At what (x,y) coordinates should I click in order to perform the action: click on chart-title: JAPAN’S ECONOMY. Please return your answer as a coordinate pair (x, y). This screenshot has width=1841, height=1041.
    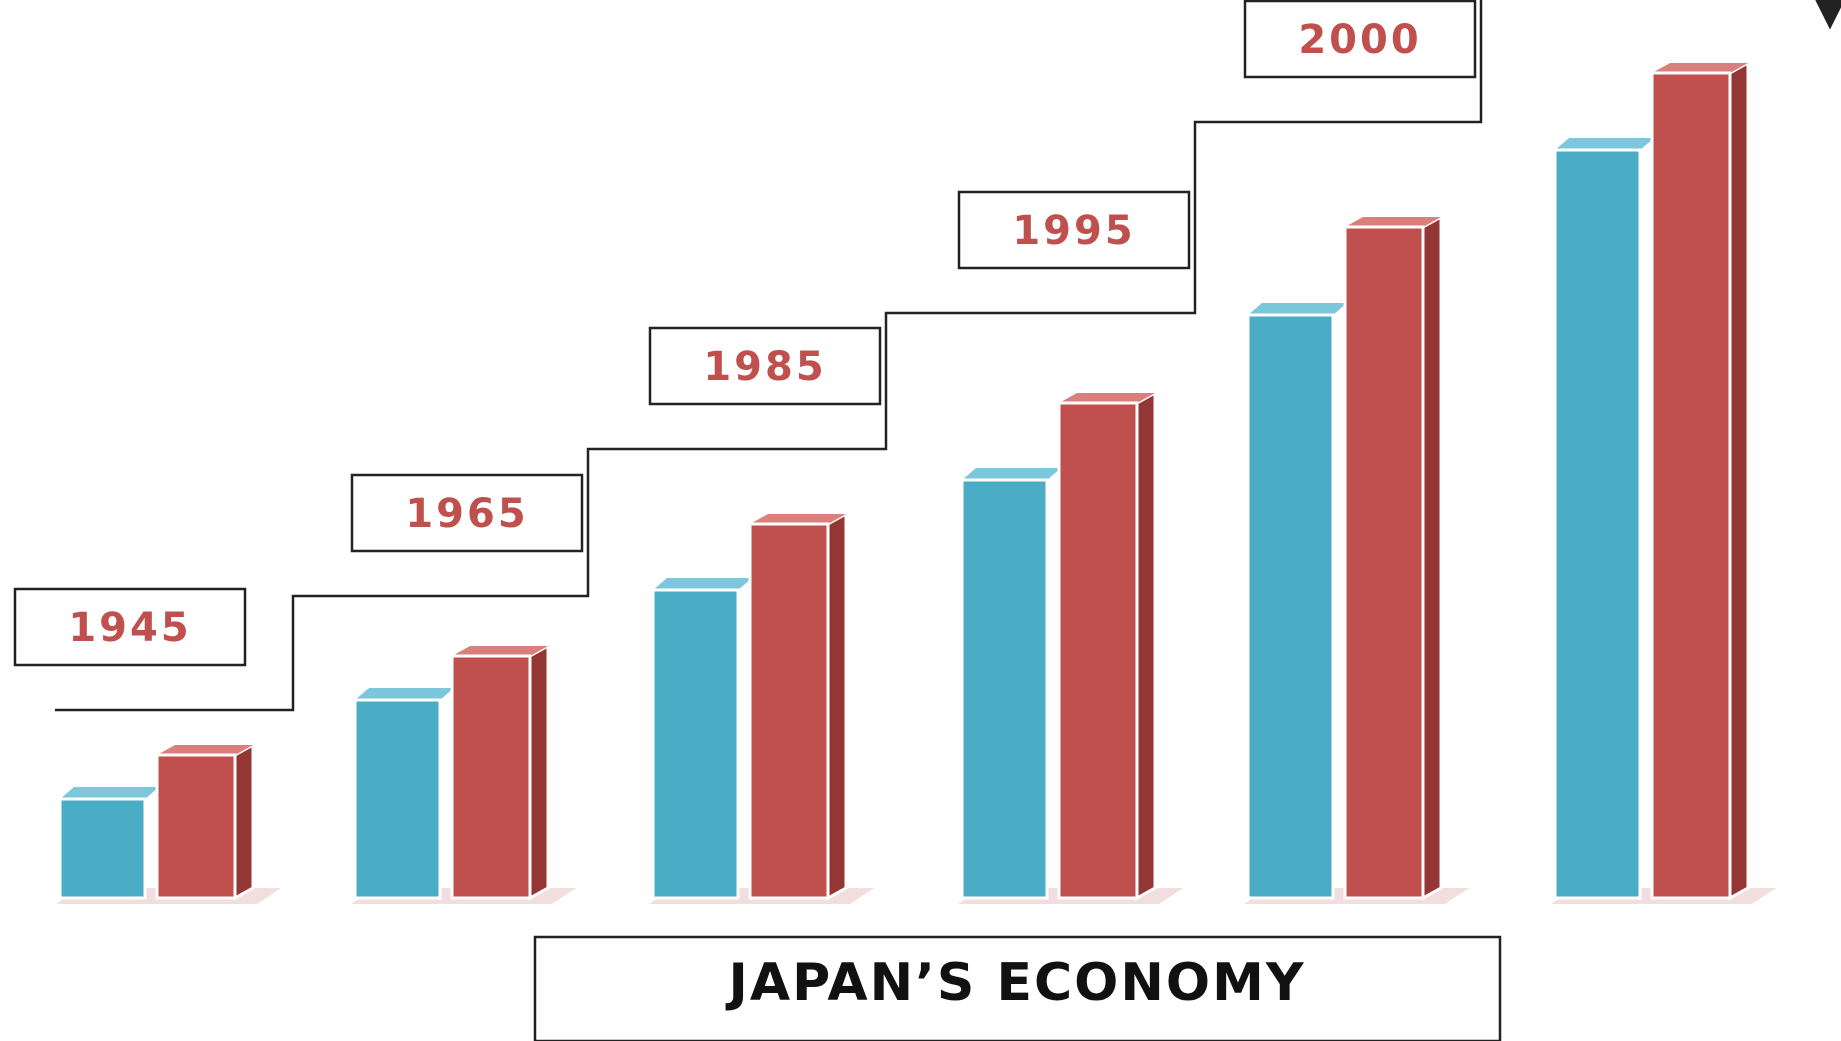
    Looking at the image, I should click on (1015, 983).